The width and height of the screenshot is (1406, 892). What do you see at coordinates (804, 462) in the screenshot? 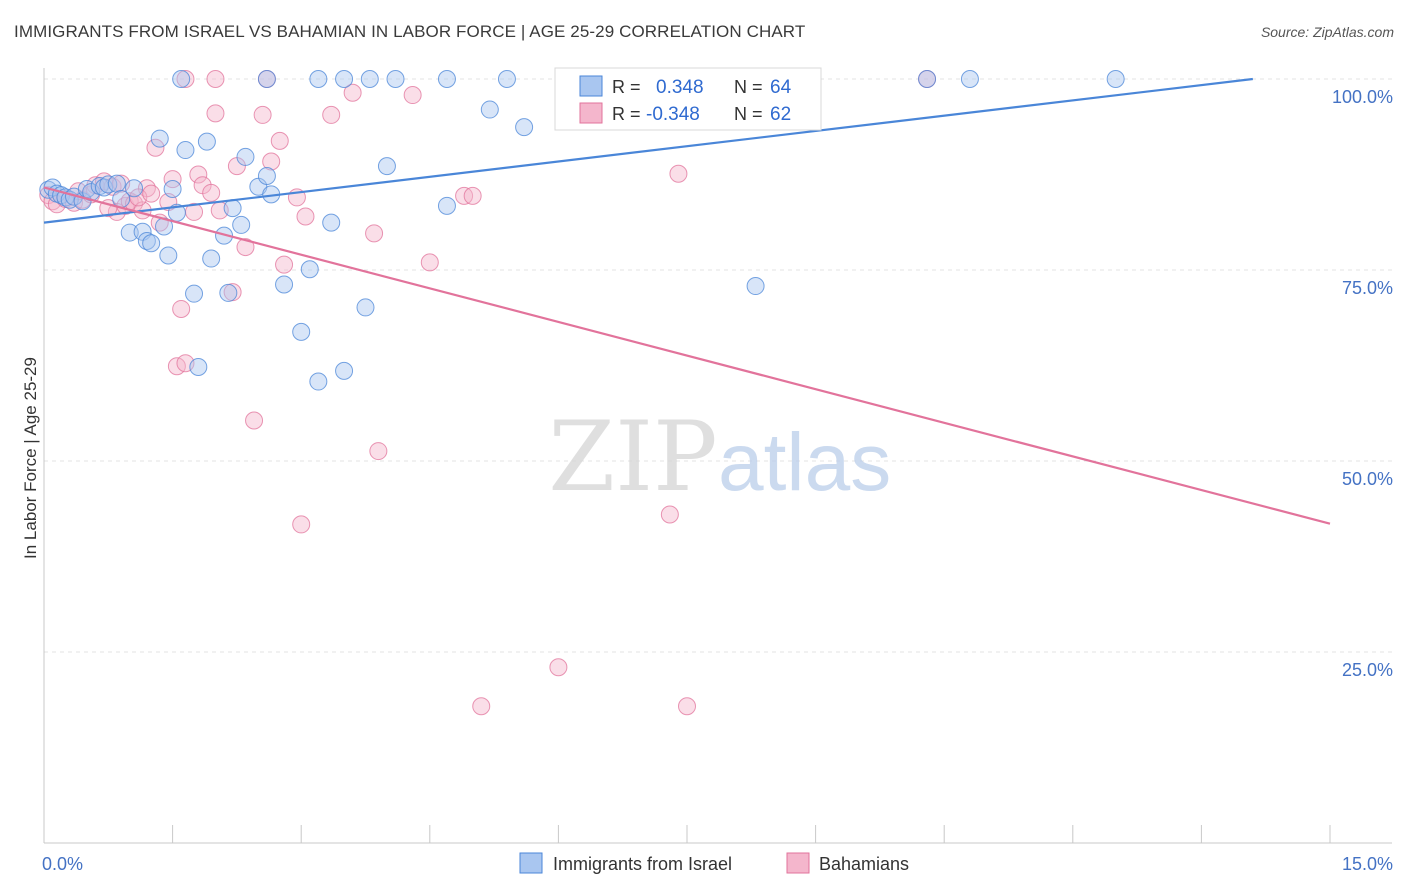
I see `watermark-atlas: atlas` at bounding box center [804, 462].